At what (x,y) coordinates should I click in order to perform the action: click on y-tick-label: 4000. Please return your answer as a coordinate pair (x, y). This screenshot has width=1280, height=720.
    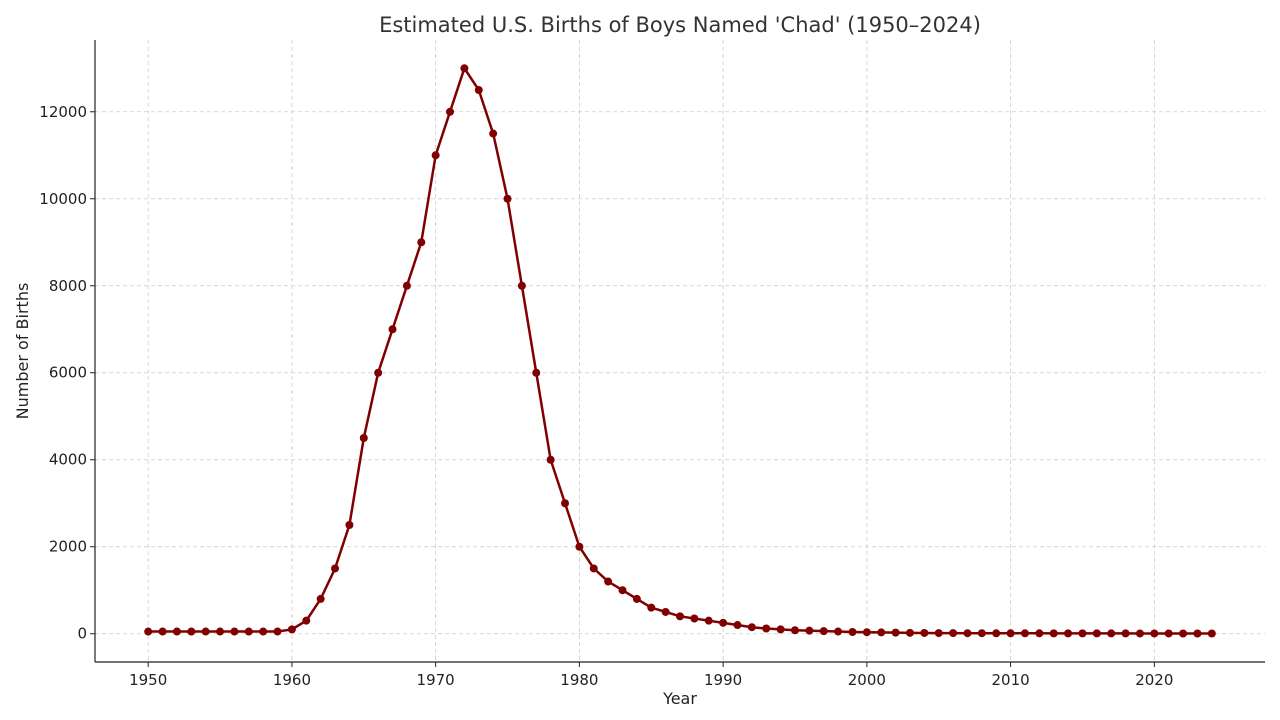
    Looking at the image, I should click on (68, 460).